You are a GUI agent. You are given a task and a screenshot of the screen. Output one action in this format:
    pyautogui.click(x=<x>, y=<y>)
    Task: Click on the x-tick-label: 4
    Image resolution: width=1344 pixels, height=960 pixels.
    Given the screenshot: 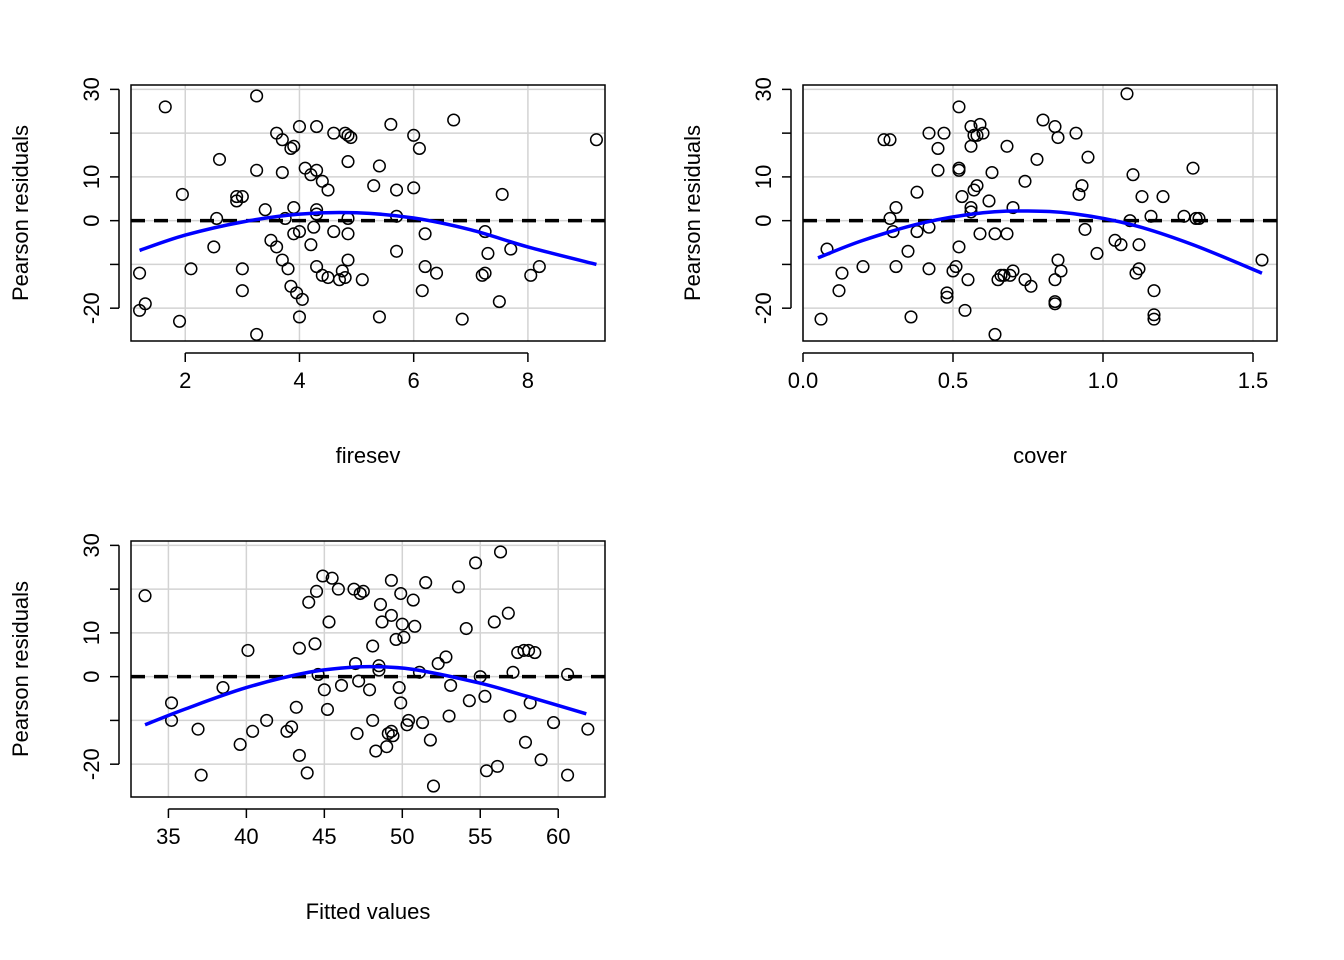 What is the action you would take?
    pyautogui.click(x=299, y=380)
    